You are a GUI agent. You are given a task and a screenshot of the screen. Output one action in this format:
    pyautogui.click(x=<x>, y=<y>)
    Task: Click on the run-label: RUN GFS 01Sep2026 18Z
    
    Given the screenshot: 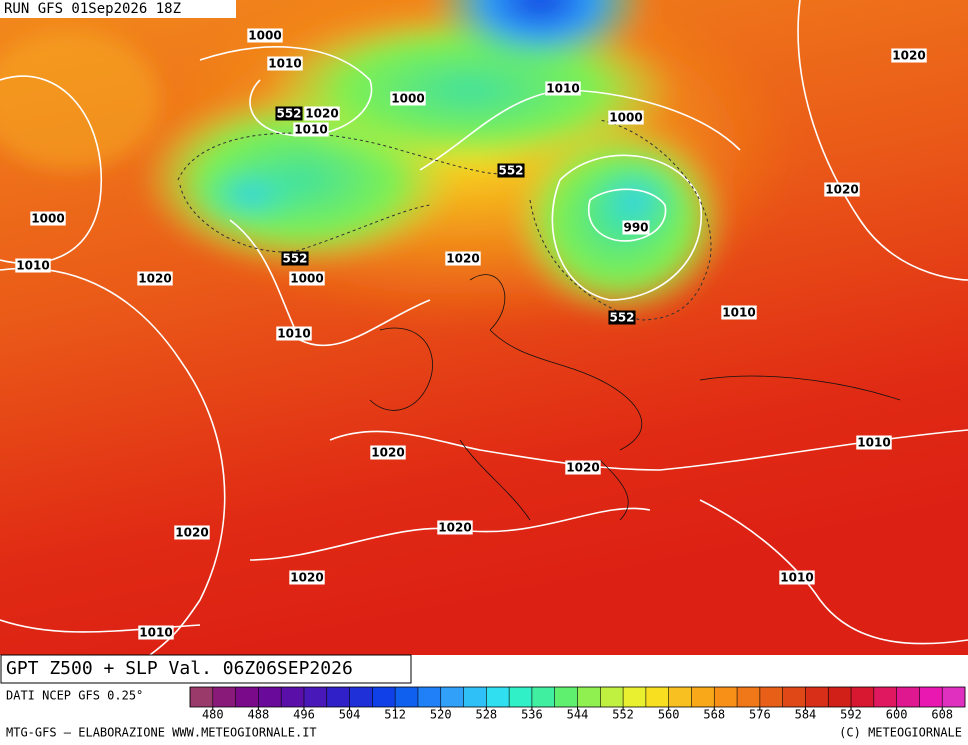 What is the action you would take?
    pyautogui.click(x=92, y=9)
    